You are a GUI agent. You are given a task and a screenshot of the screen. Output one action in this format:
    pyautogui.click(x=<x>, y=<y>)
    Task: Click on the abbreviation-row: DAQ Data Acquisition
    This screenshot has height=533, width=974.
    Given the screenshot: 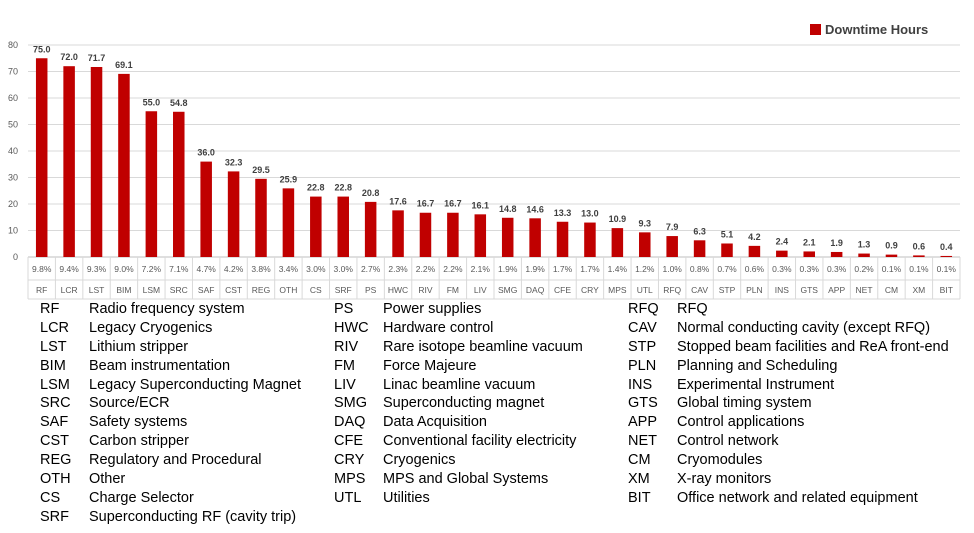 What is the action you would take?
    pyautogui.click(x=458, y=422)
    